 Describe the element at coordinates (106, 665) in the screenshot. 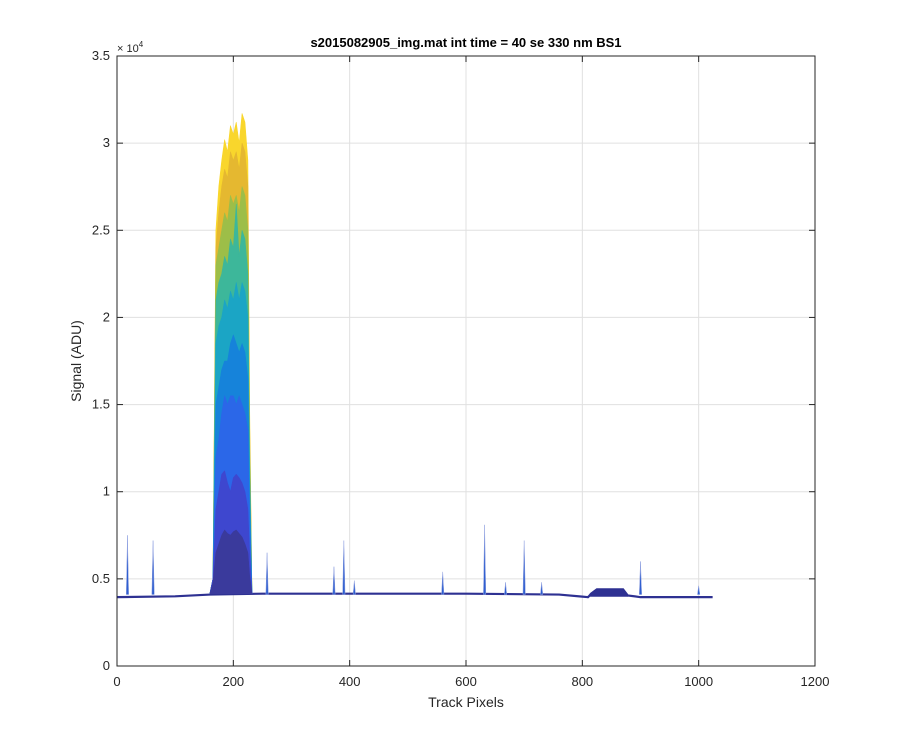

I see `y-tick-label: 0` at that location.